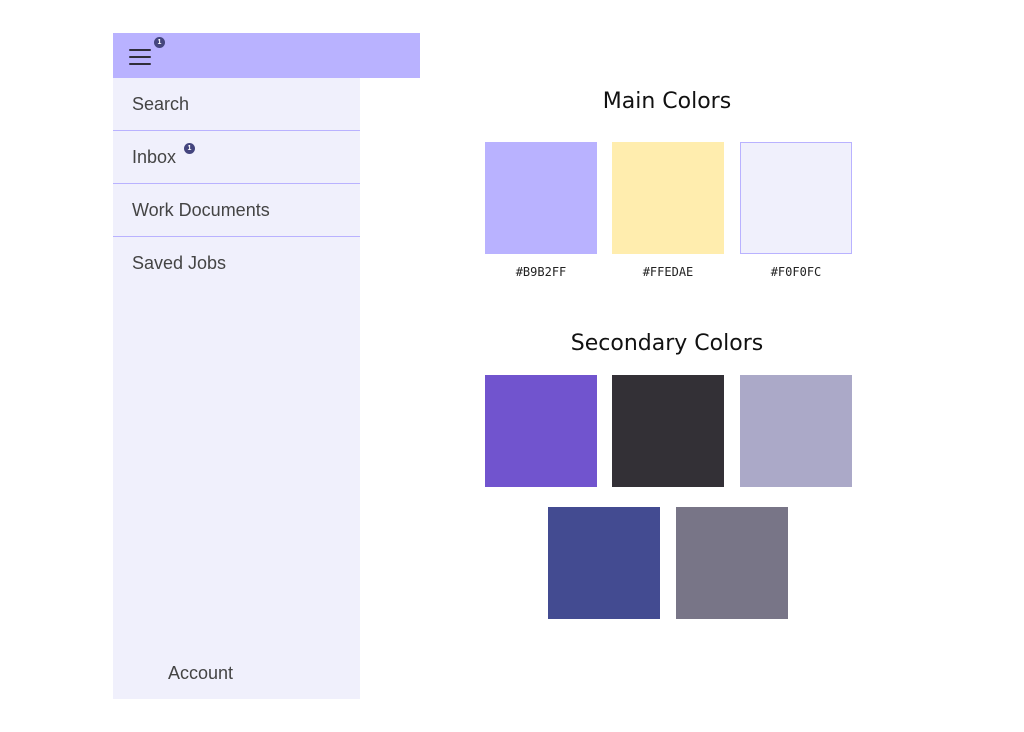  Describe the element at coordinates (668, 198) in the screenshot. I see `color-swatch-accent` at that location.